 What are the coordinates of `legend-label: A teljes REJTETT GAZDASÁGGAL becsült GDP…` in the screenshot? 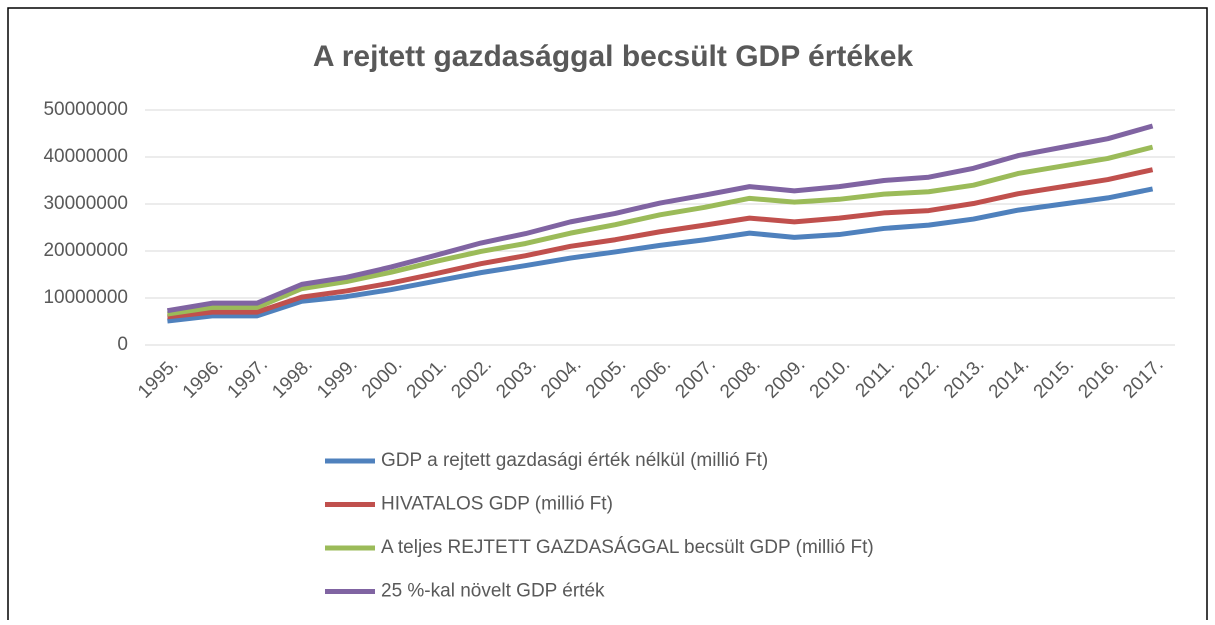 It's located at (627, 547).